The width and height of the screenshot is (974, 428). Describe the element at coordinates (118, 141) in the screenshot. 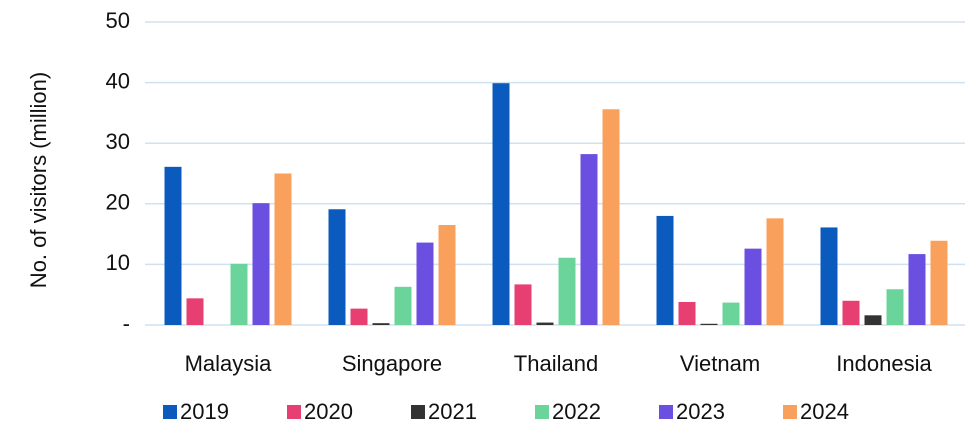

I see `y-tick-label: 30` at that location.